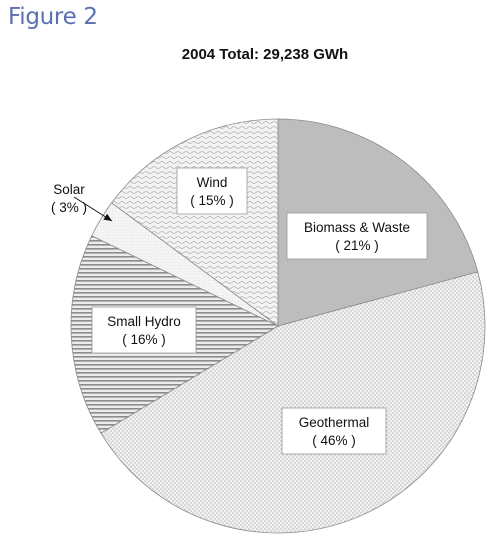 The image size is (496, 541). What do you see at coordinates (357, 227) in the screenshot?
I see `slice-name-label: Biomass & Waste` at bounding box center [357, 227].